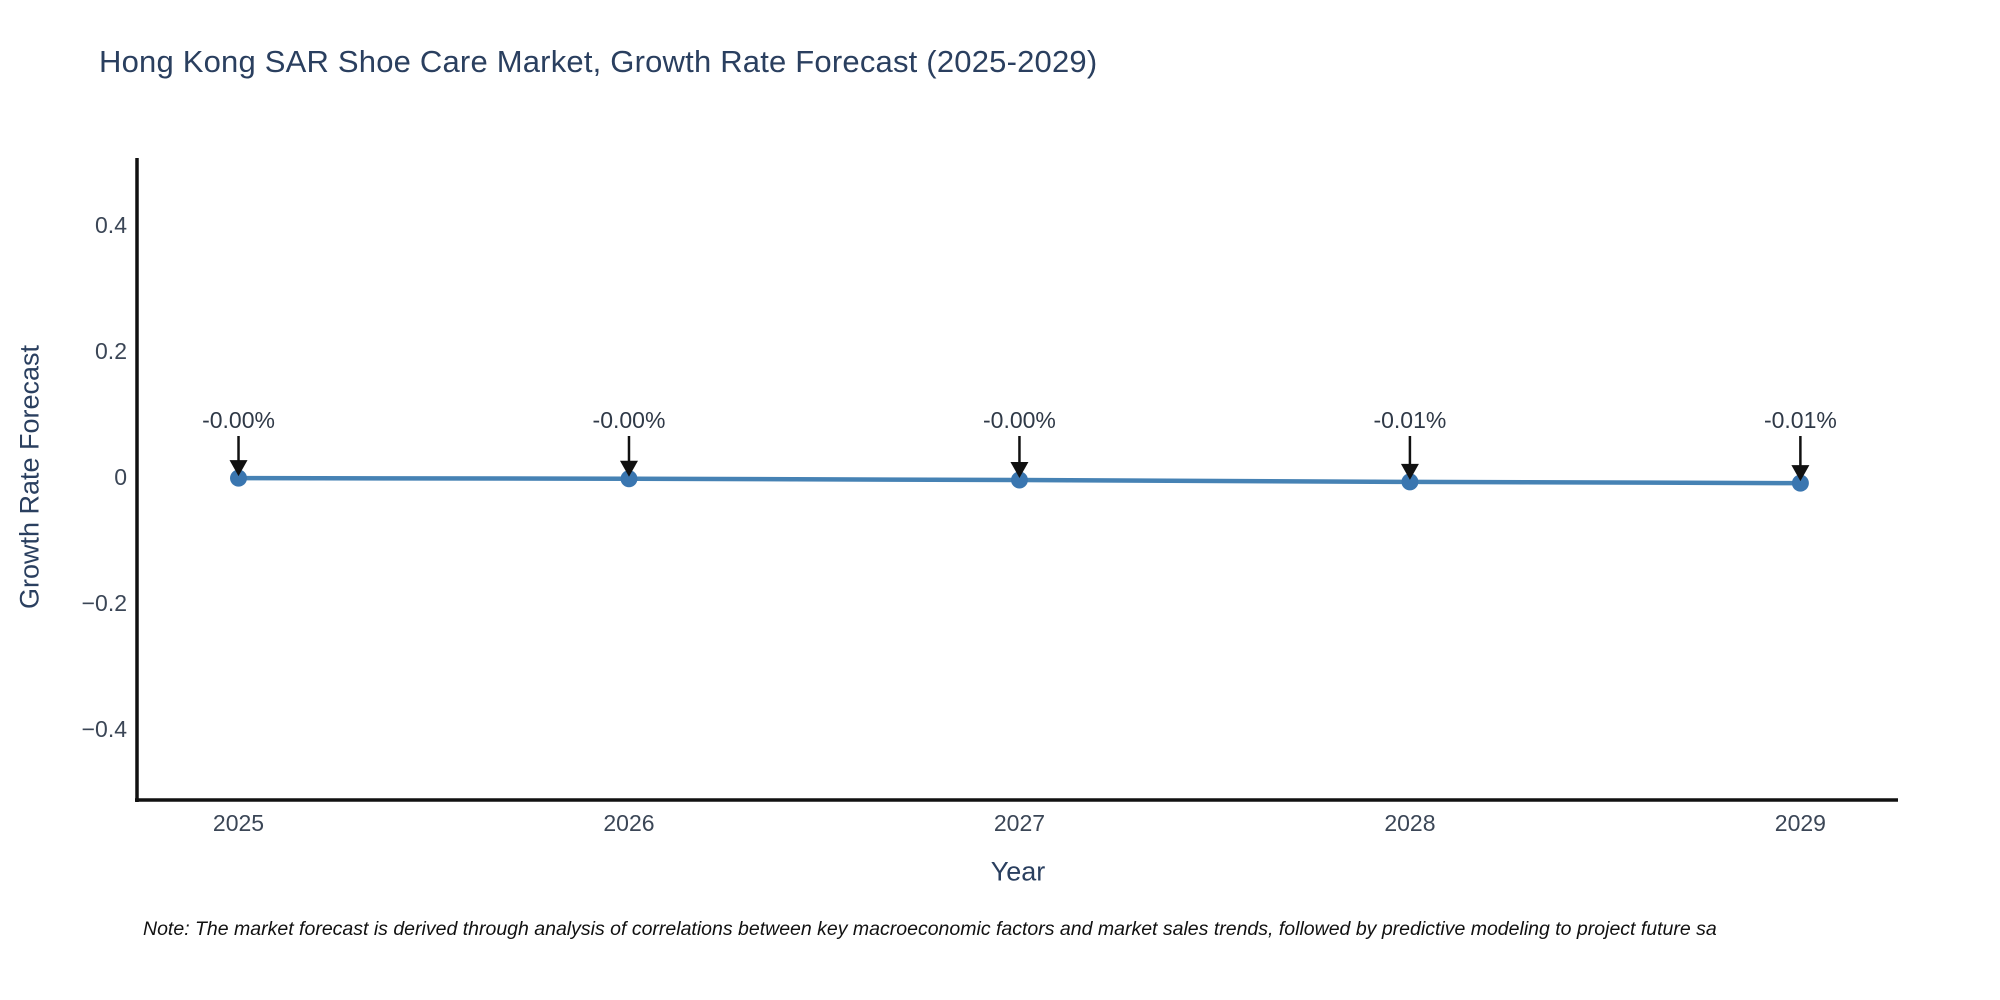  Describe the element at coordinates (1409, 823) in the screenshot. I see `x-tick-label: 2028` at that location.